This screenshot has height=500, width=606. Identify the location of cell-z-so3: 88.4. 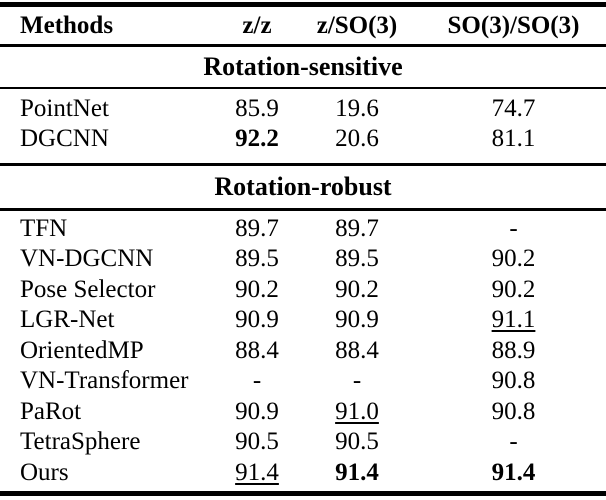
(357, 350).